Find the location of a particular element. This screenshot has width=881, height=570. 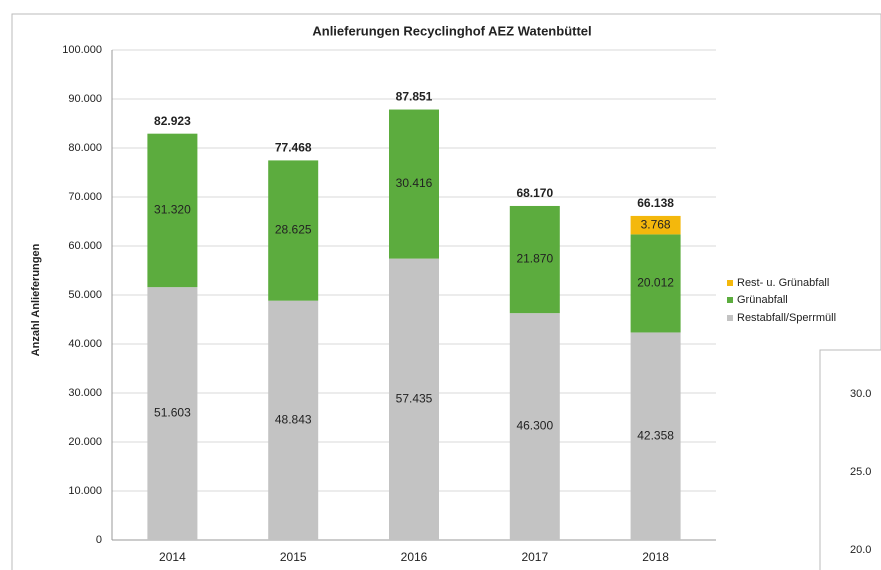

value-label: 57.435 is located at coordinates (414, 398).